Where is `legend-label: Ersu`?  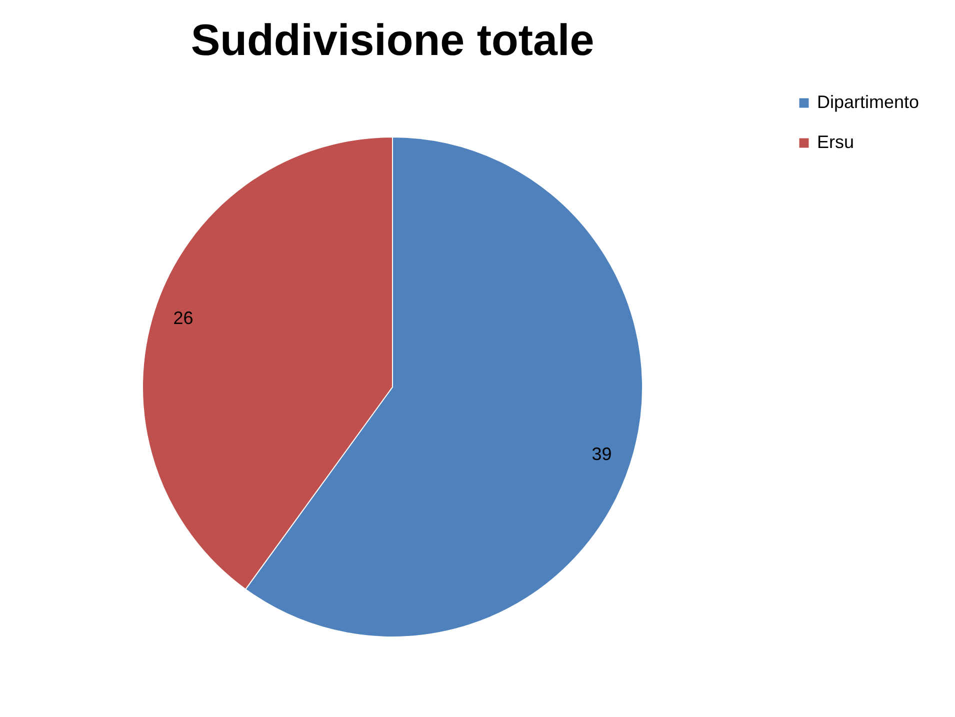 legend-label: Ersu is located at coordinates (835, 142).